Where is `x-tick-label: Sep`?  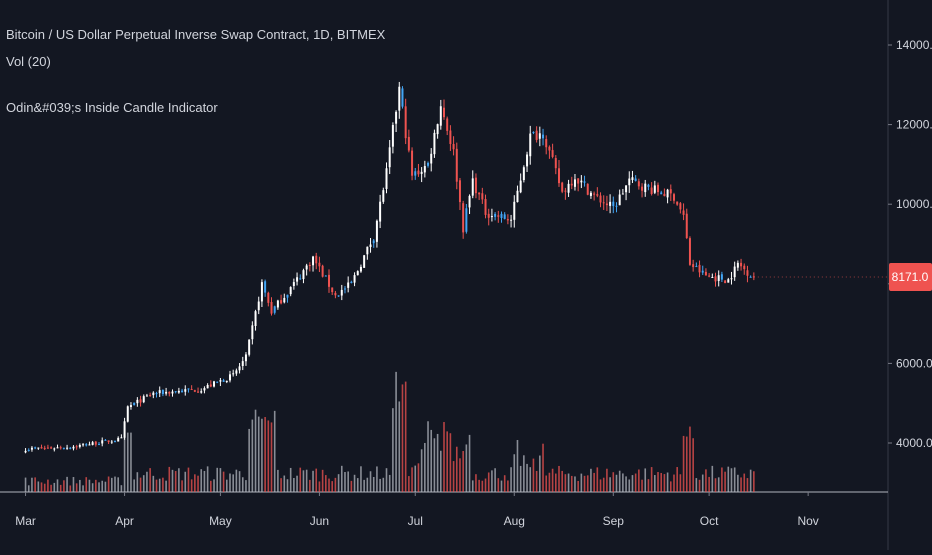 x-tick-label: Sep is located at coordinates (614, 521).